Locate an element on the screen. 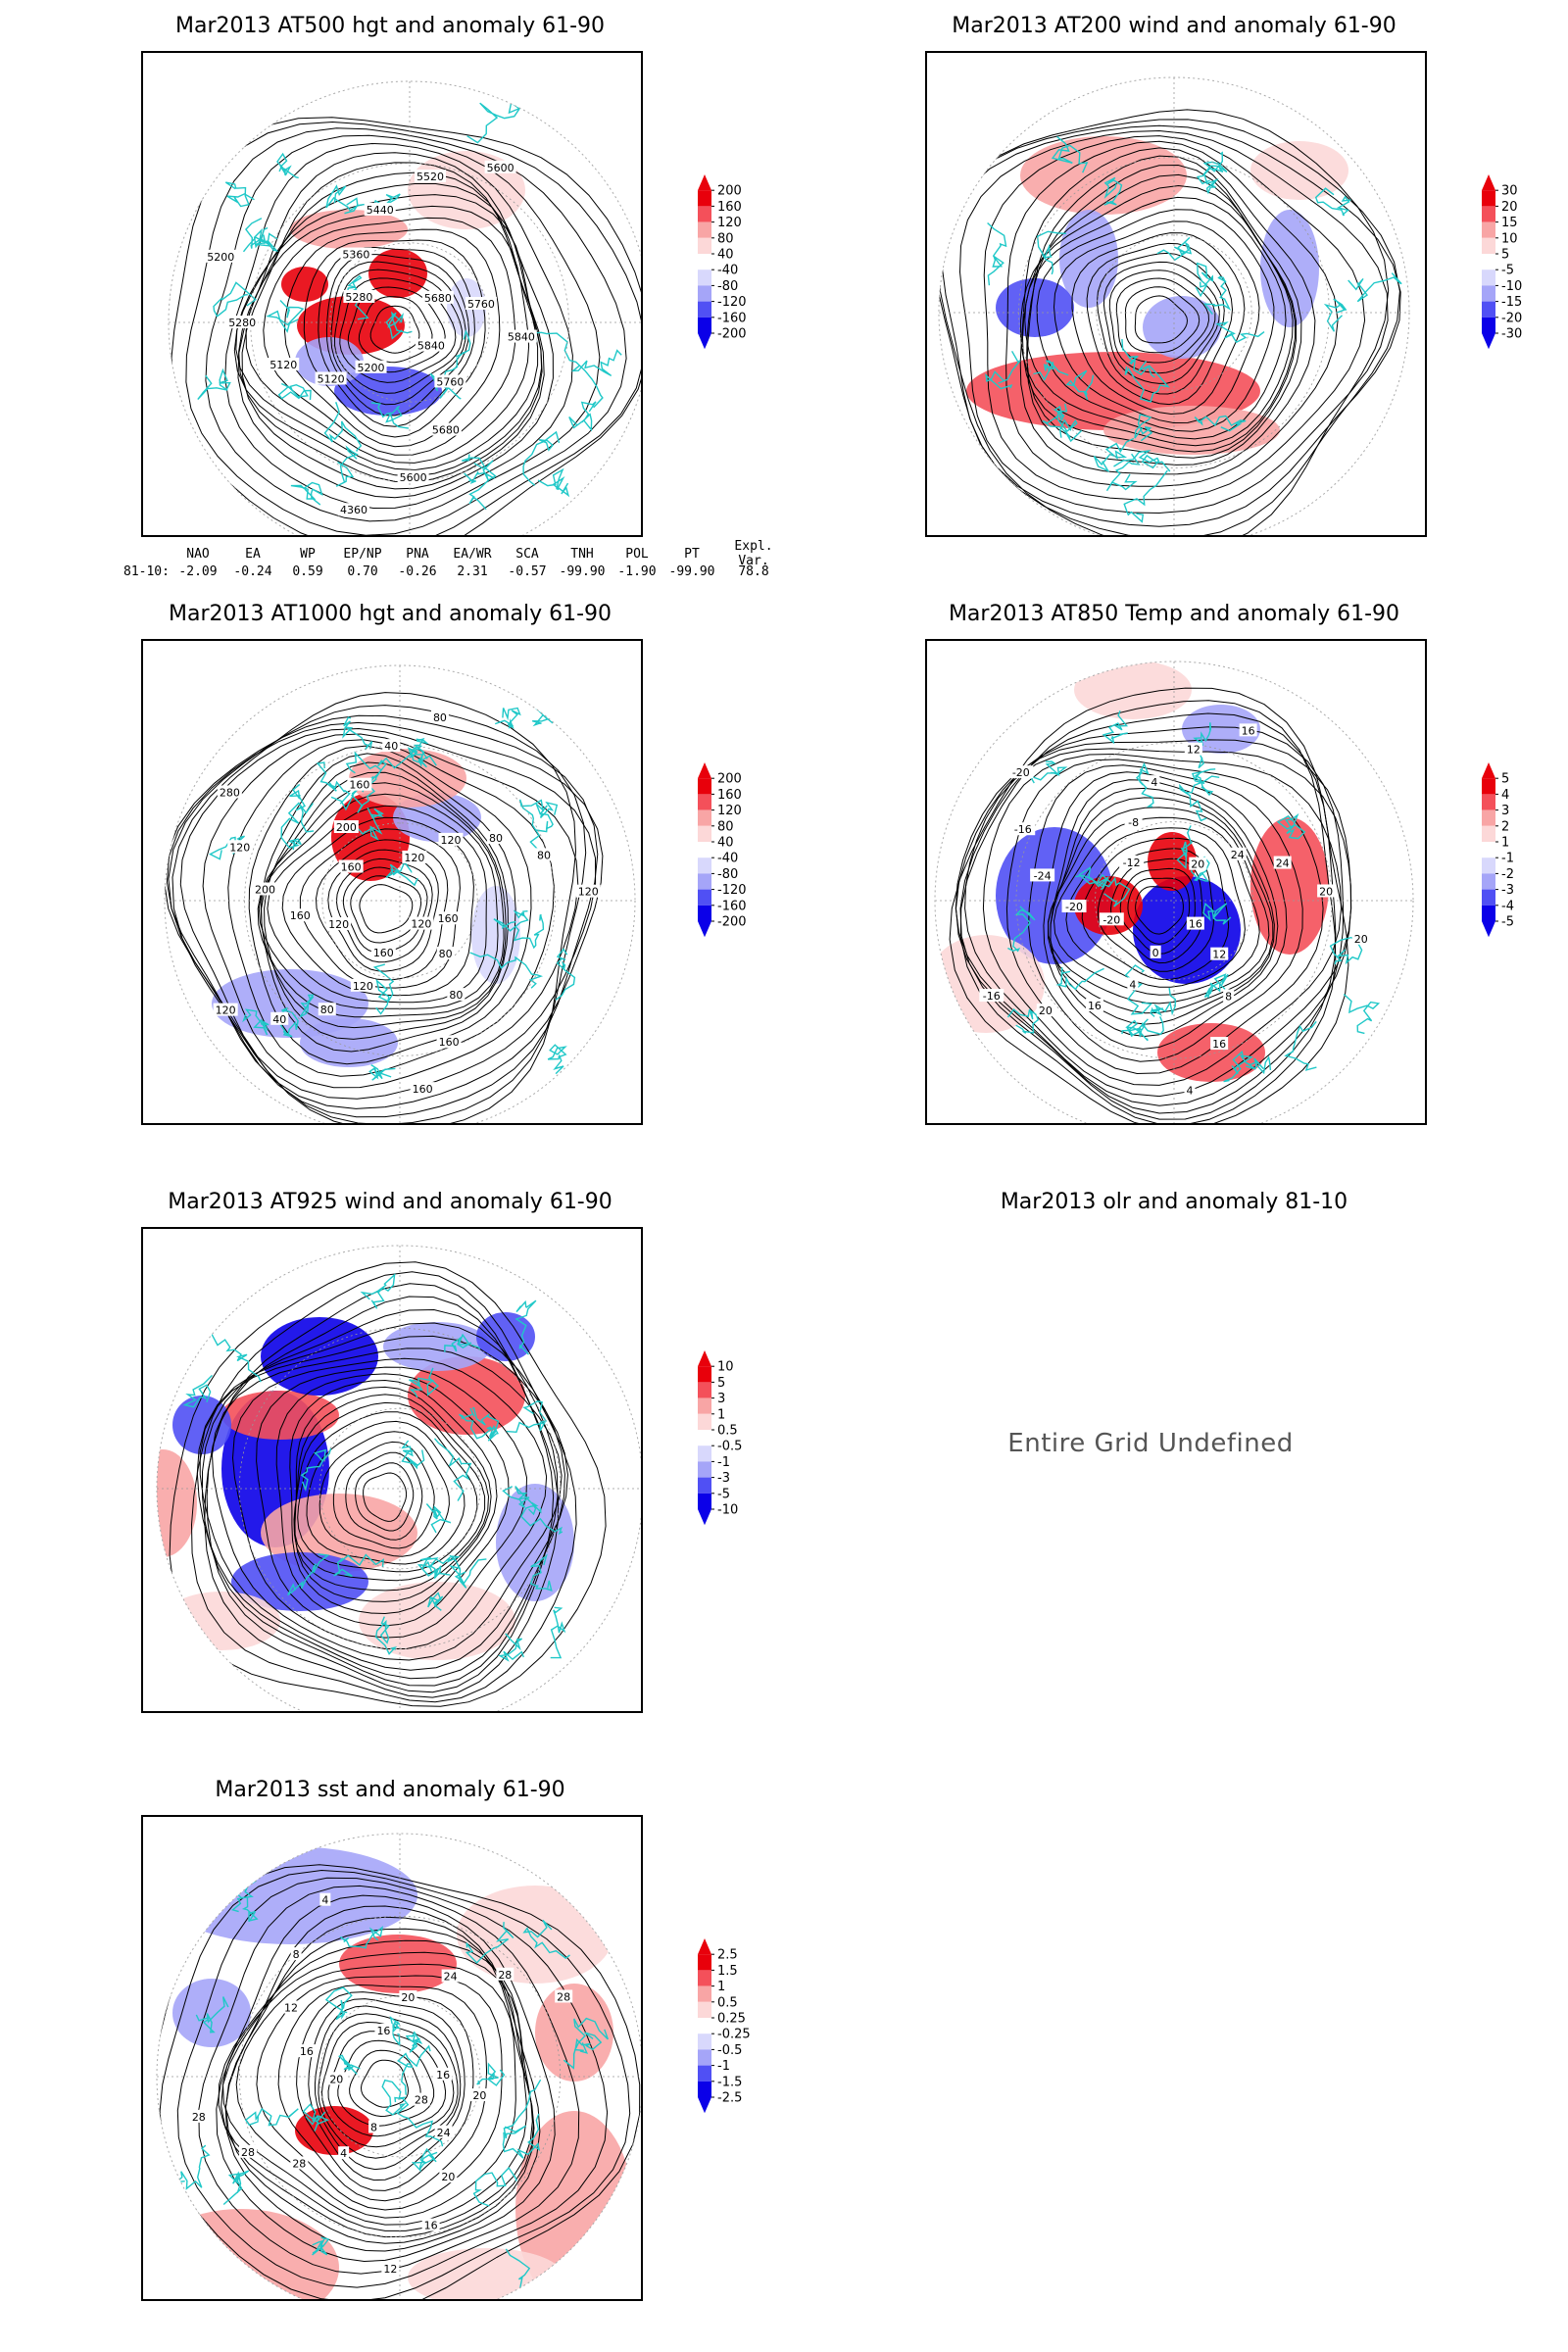 The height and width of the screenshot is (2352, 1568). contour-label-text: 5600 is located at coordinates (413, 477).